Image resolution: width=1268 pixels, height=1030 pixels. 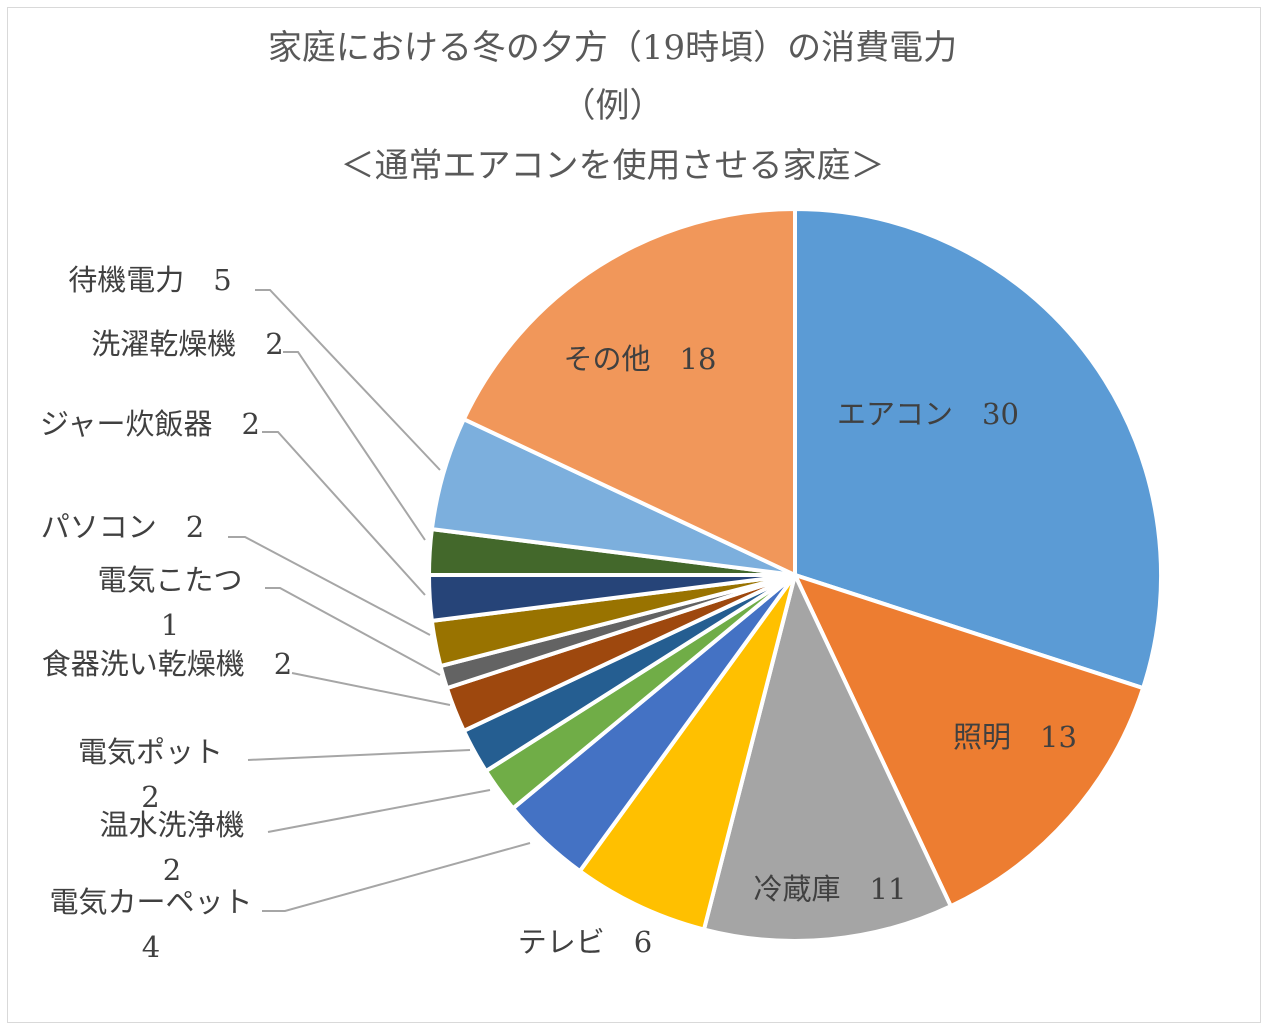 I want to click on data-label-6: 電気ポット 2, so click(x=165, y=774).